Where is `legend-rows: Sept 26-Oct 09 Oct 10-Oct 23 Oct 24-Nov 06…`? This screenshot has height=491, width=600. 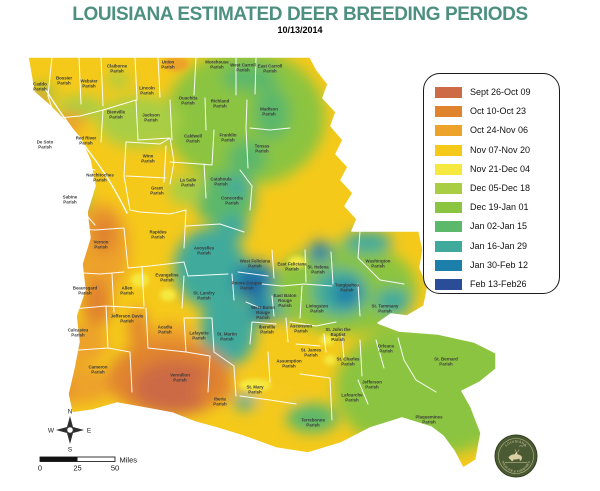
legend-rows: Sept 26-Oct 09 Oct 10-Oct 23 Oct 24-Nov 06… is located at coordinates (495, 188).